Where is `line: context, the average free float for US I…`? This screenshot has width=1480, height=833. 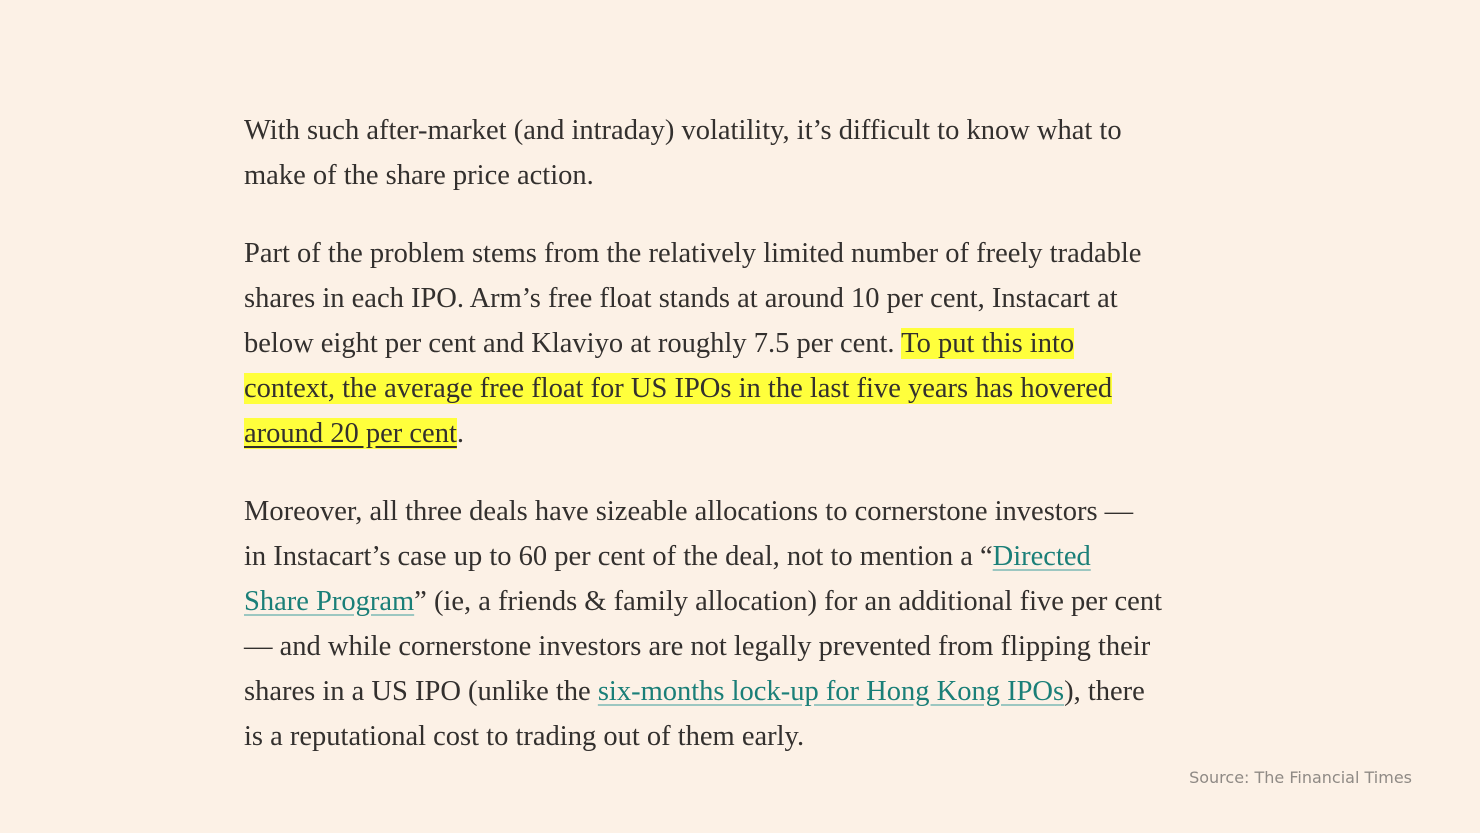 line: context, the average free float for US I… is located at coordinates (703, 388).